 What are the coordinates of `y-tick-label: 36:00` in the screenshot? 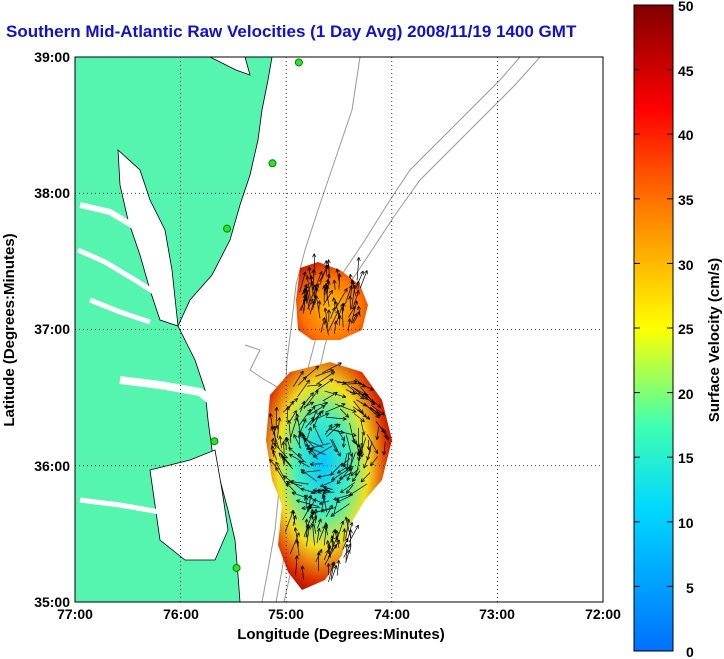 It's located at (52, 466).